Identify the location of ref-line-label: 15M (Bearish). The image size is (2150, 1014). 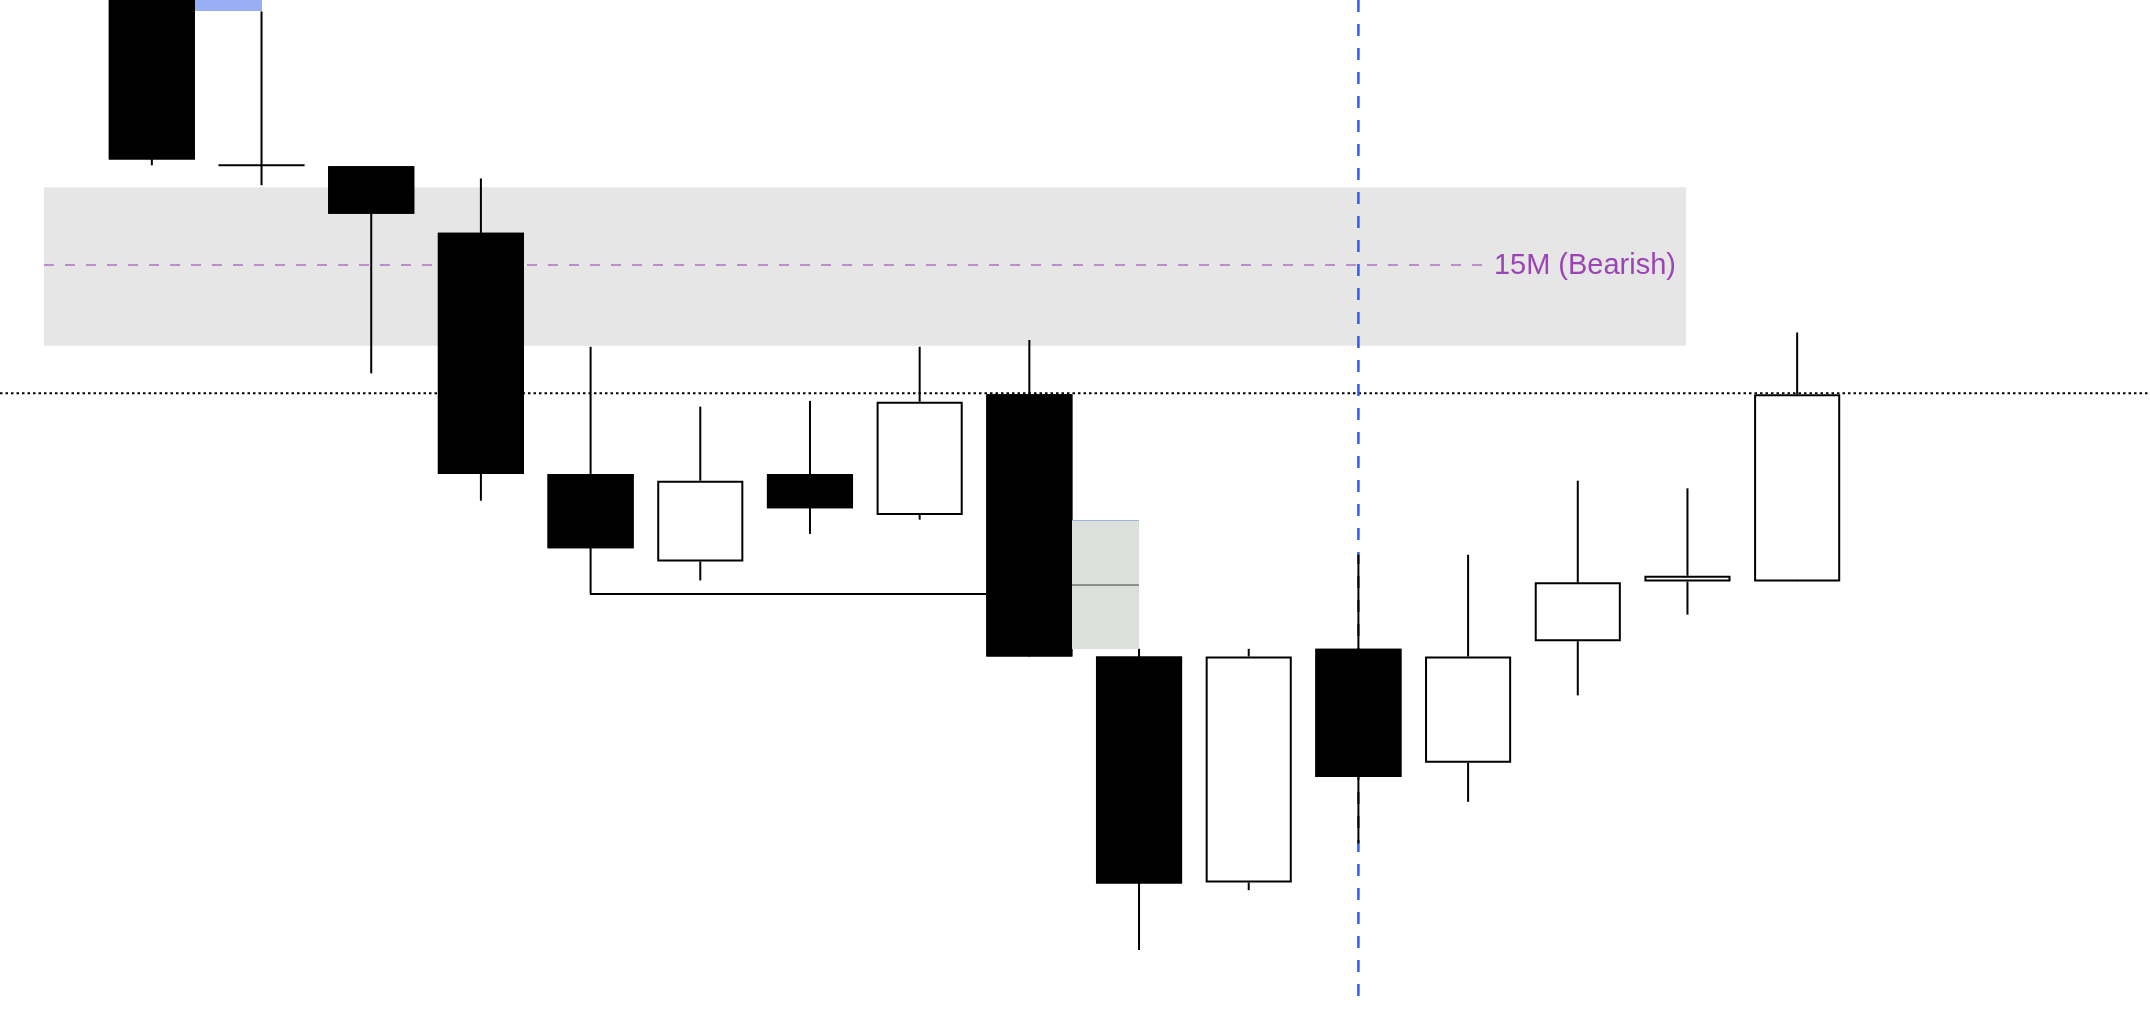
(1584, 264).